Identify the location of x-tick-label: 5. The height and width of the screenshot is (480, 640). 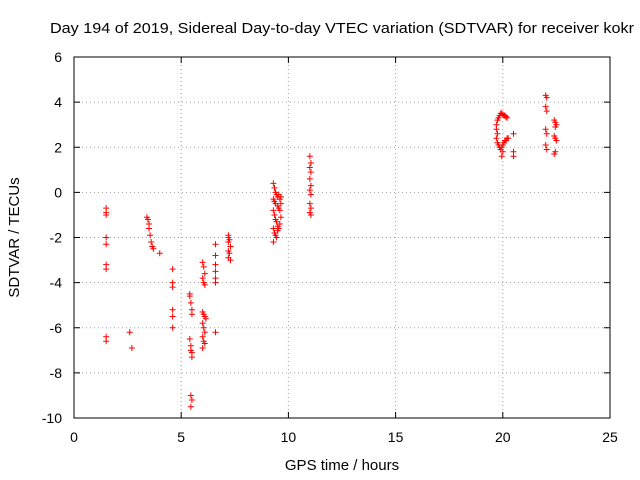
(181, 437).